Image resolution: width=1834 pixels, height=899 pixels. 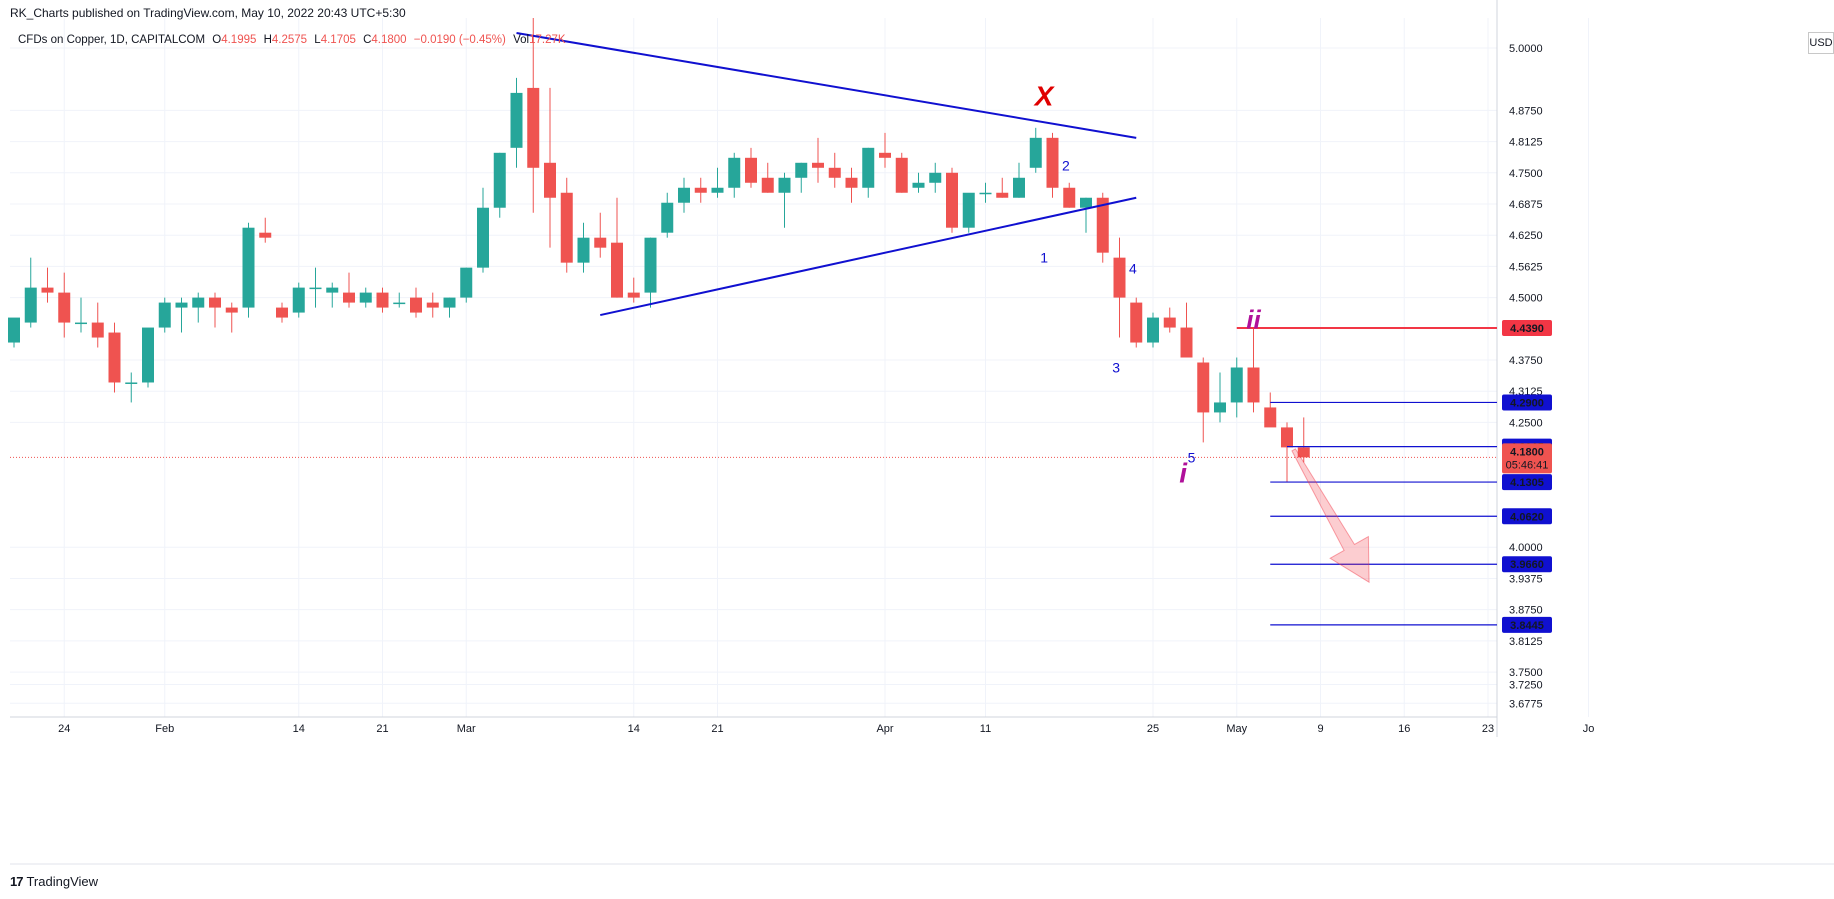 What do you see at coordinates (1253, 320) in the screenshot?
I see `wave-label: ii` at bounding box center [1253, 320].